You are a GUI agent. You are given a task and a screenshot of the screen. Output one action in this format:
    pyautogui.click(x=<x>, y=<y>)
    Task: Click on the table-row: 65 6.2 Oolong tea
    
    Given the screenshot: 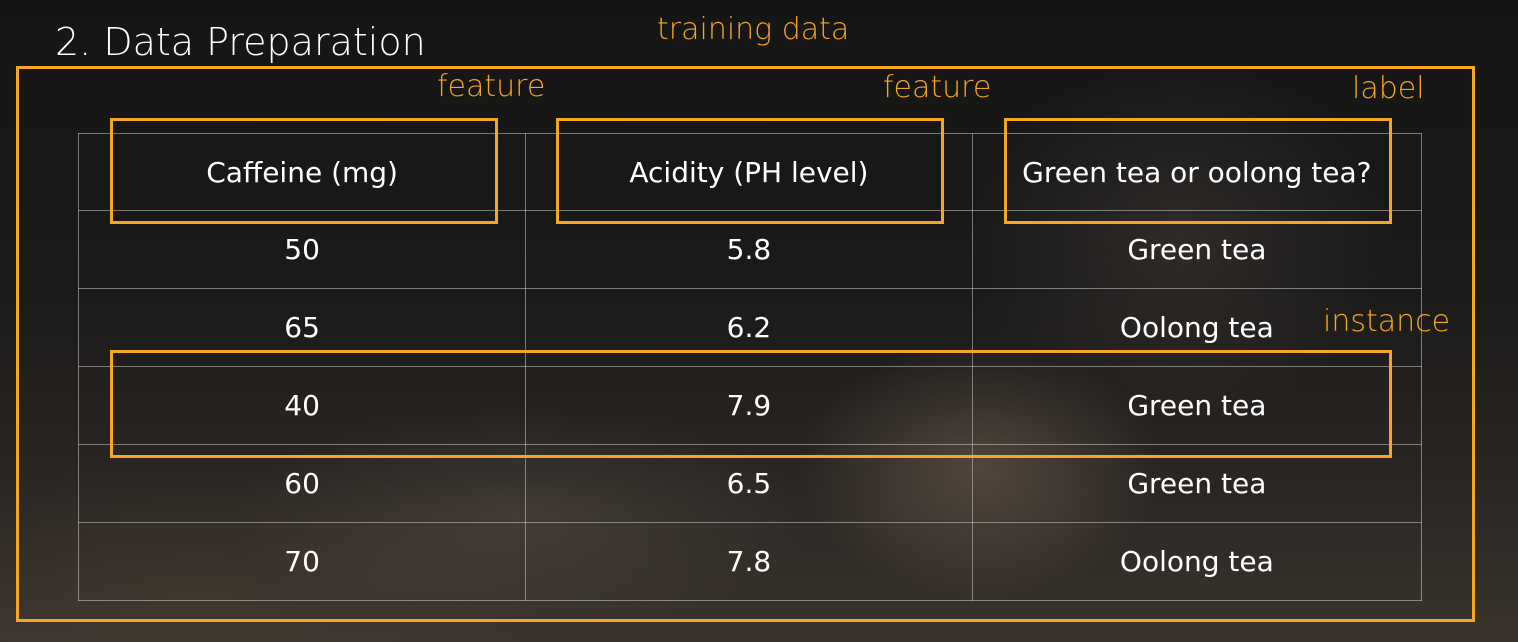 What is the action you would take?
    pyautogui.click(x=750, y=327)
    